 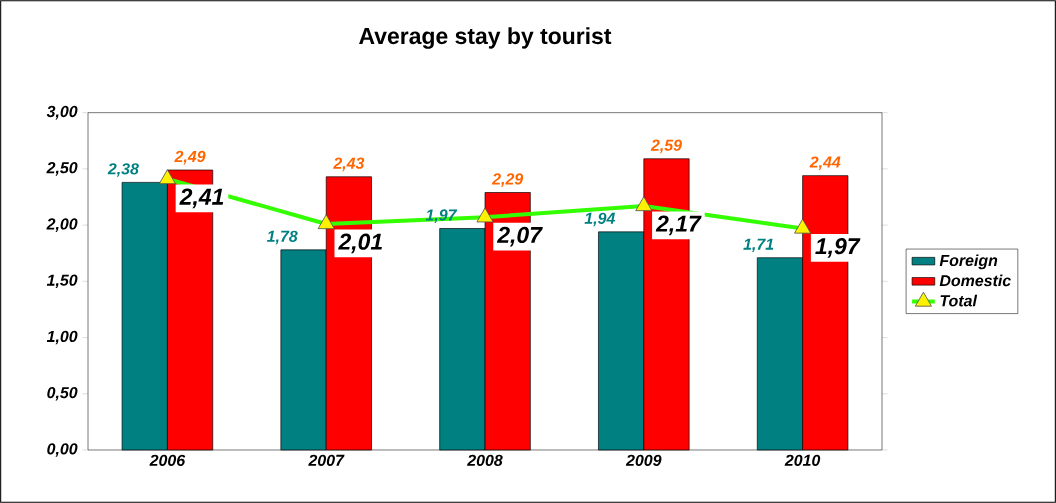 I want to click on legend-label: Domestic, so click(x=975, y=280).